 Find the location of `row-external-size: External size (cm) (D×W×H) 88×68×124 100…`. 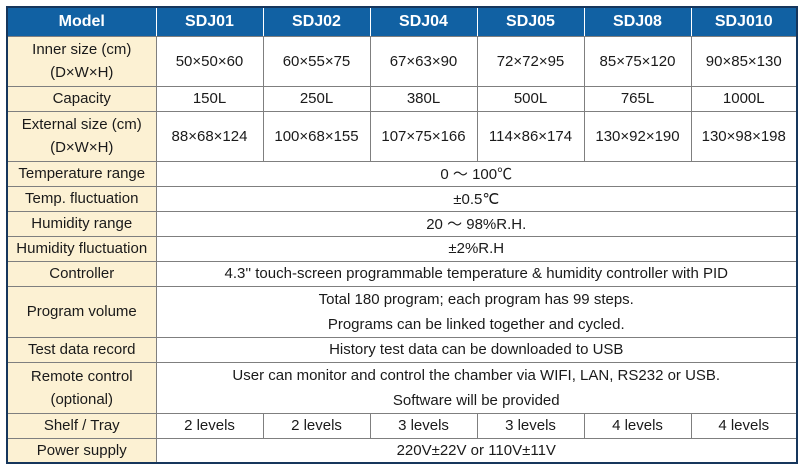

row-external-size: External size (cm) (D×W×H) 88×68×124 100… is located at coordinates (402, 136).